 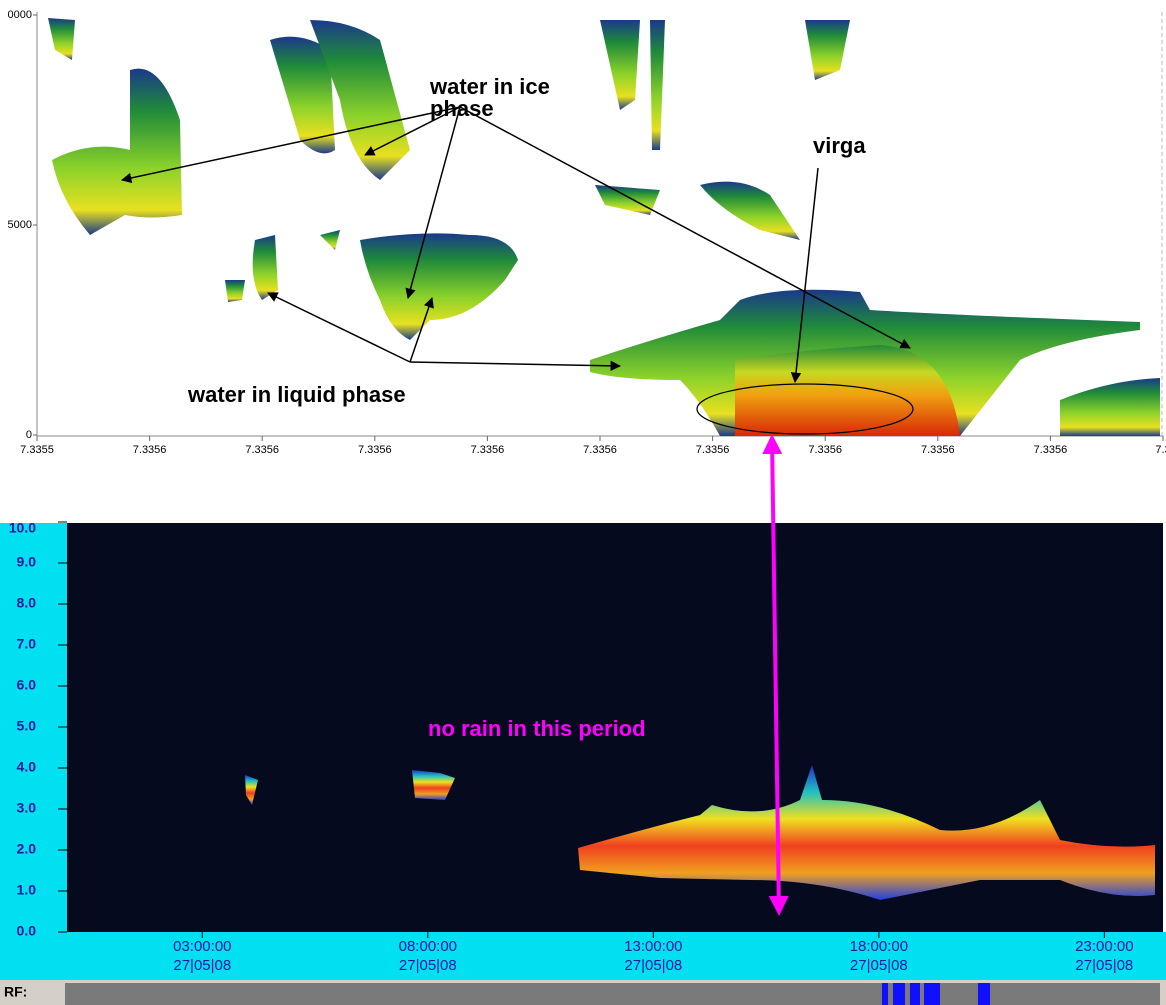 What do you see at coordinates (1160, 450) in the screenshot?
I see `x-tick-label: 7.3` at bounding box center [1160, 450].